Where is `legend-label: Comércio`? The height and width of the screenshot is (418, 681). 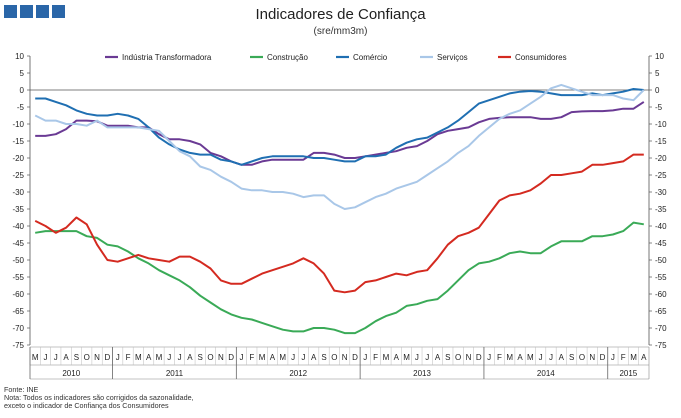 legend-label: Comércio is located at coordinates (370, 57).